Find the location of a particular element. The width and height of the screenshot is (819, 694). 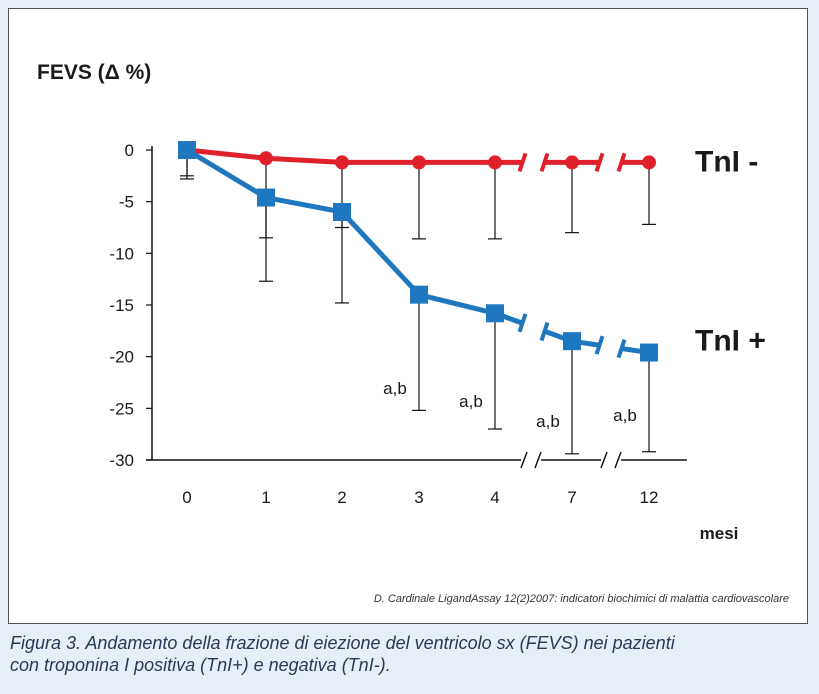

y-tick-label: -15 is located at coordinates (121, 305).